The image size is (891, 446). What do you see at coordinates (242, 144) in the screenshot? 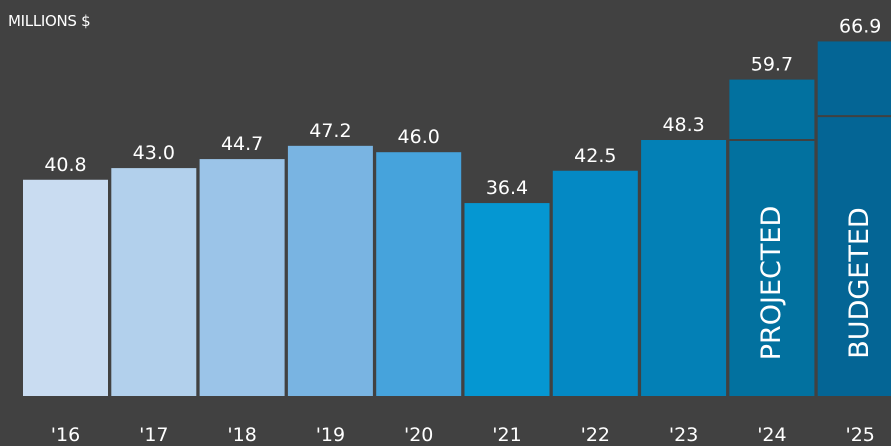
I see `data-label: 44.7` at bounding box center [242, 144].